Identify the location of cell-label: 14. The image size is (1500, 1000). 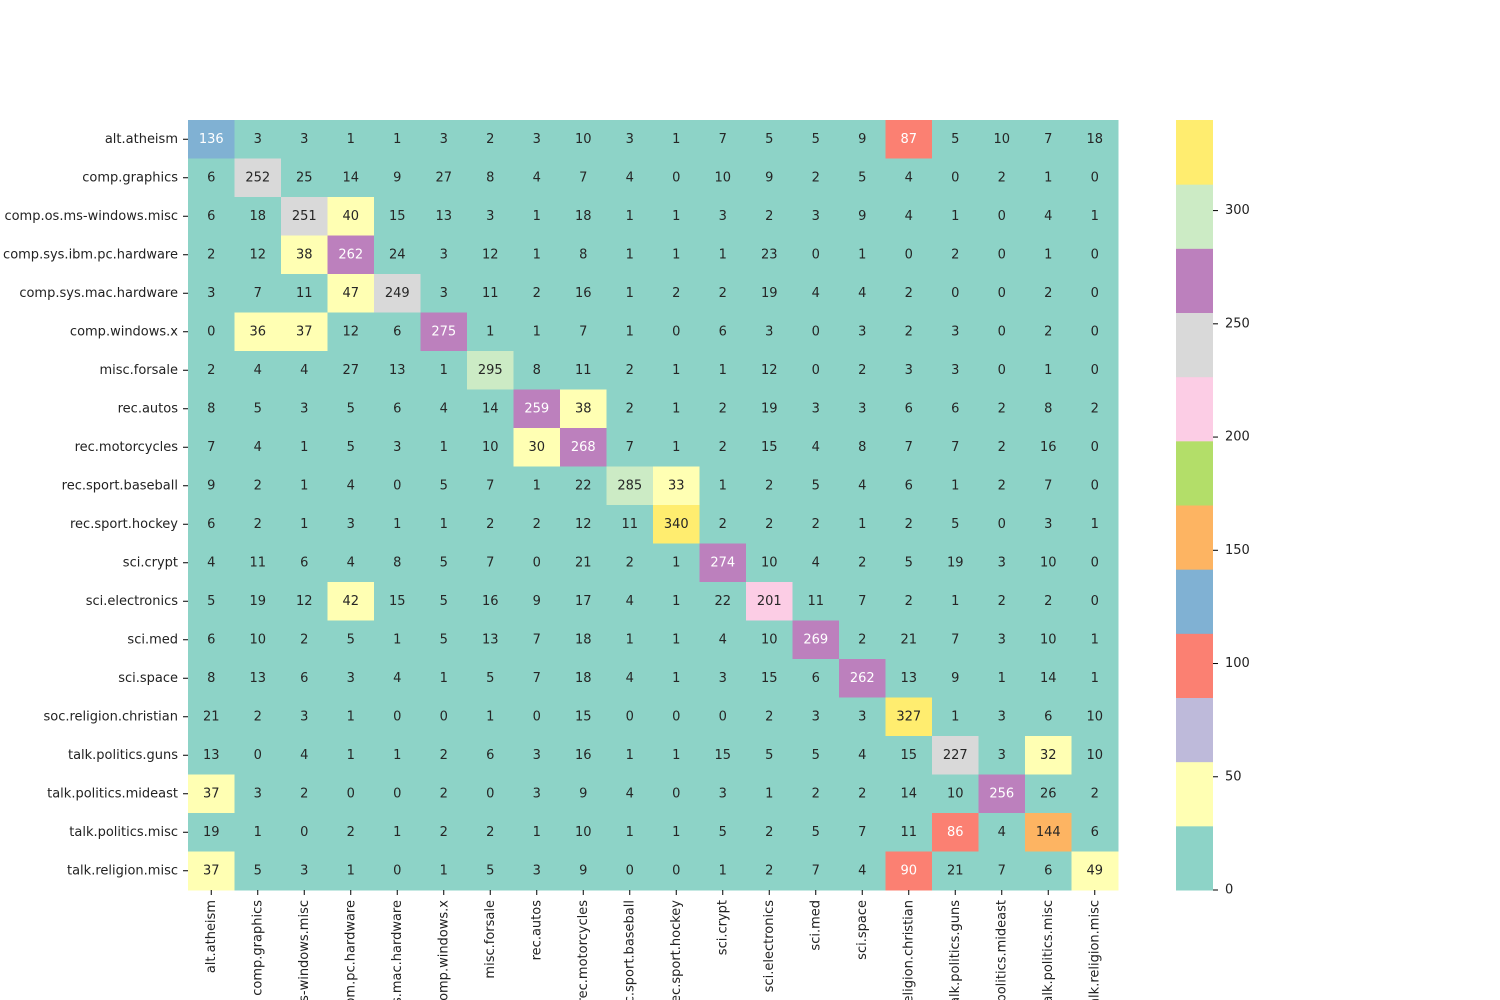
(908, 793).